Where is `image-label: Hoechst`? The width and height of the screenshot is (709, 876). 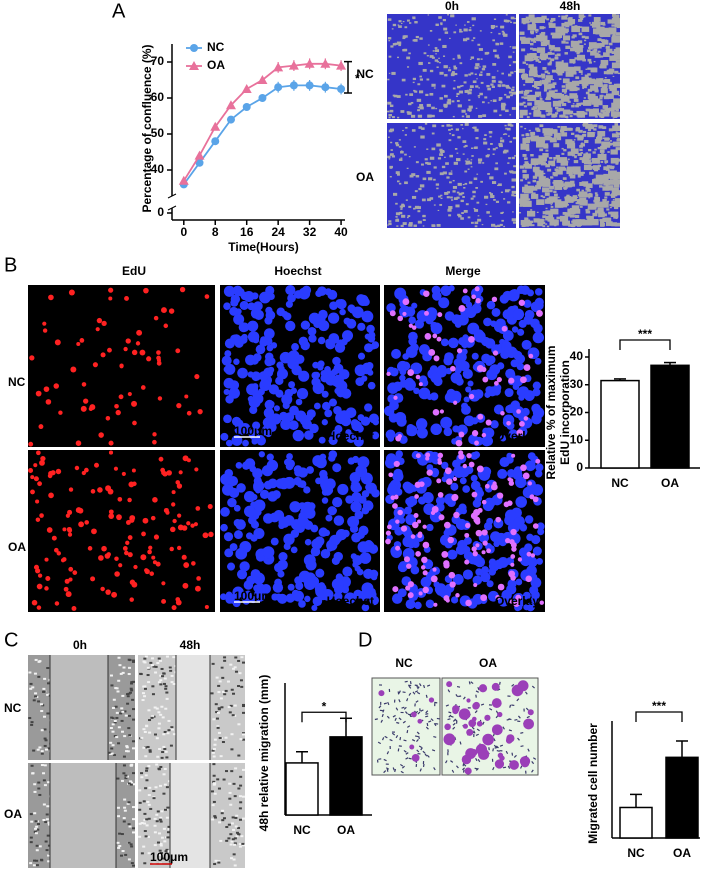 image-label: Hoechst is located at coordinates (350, 436).